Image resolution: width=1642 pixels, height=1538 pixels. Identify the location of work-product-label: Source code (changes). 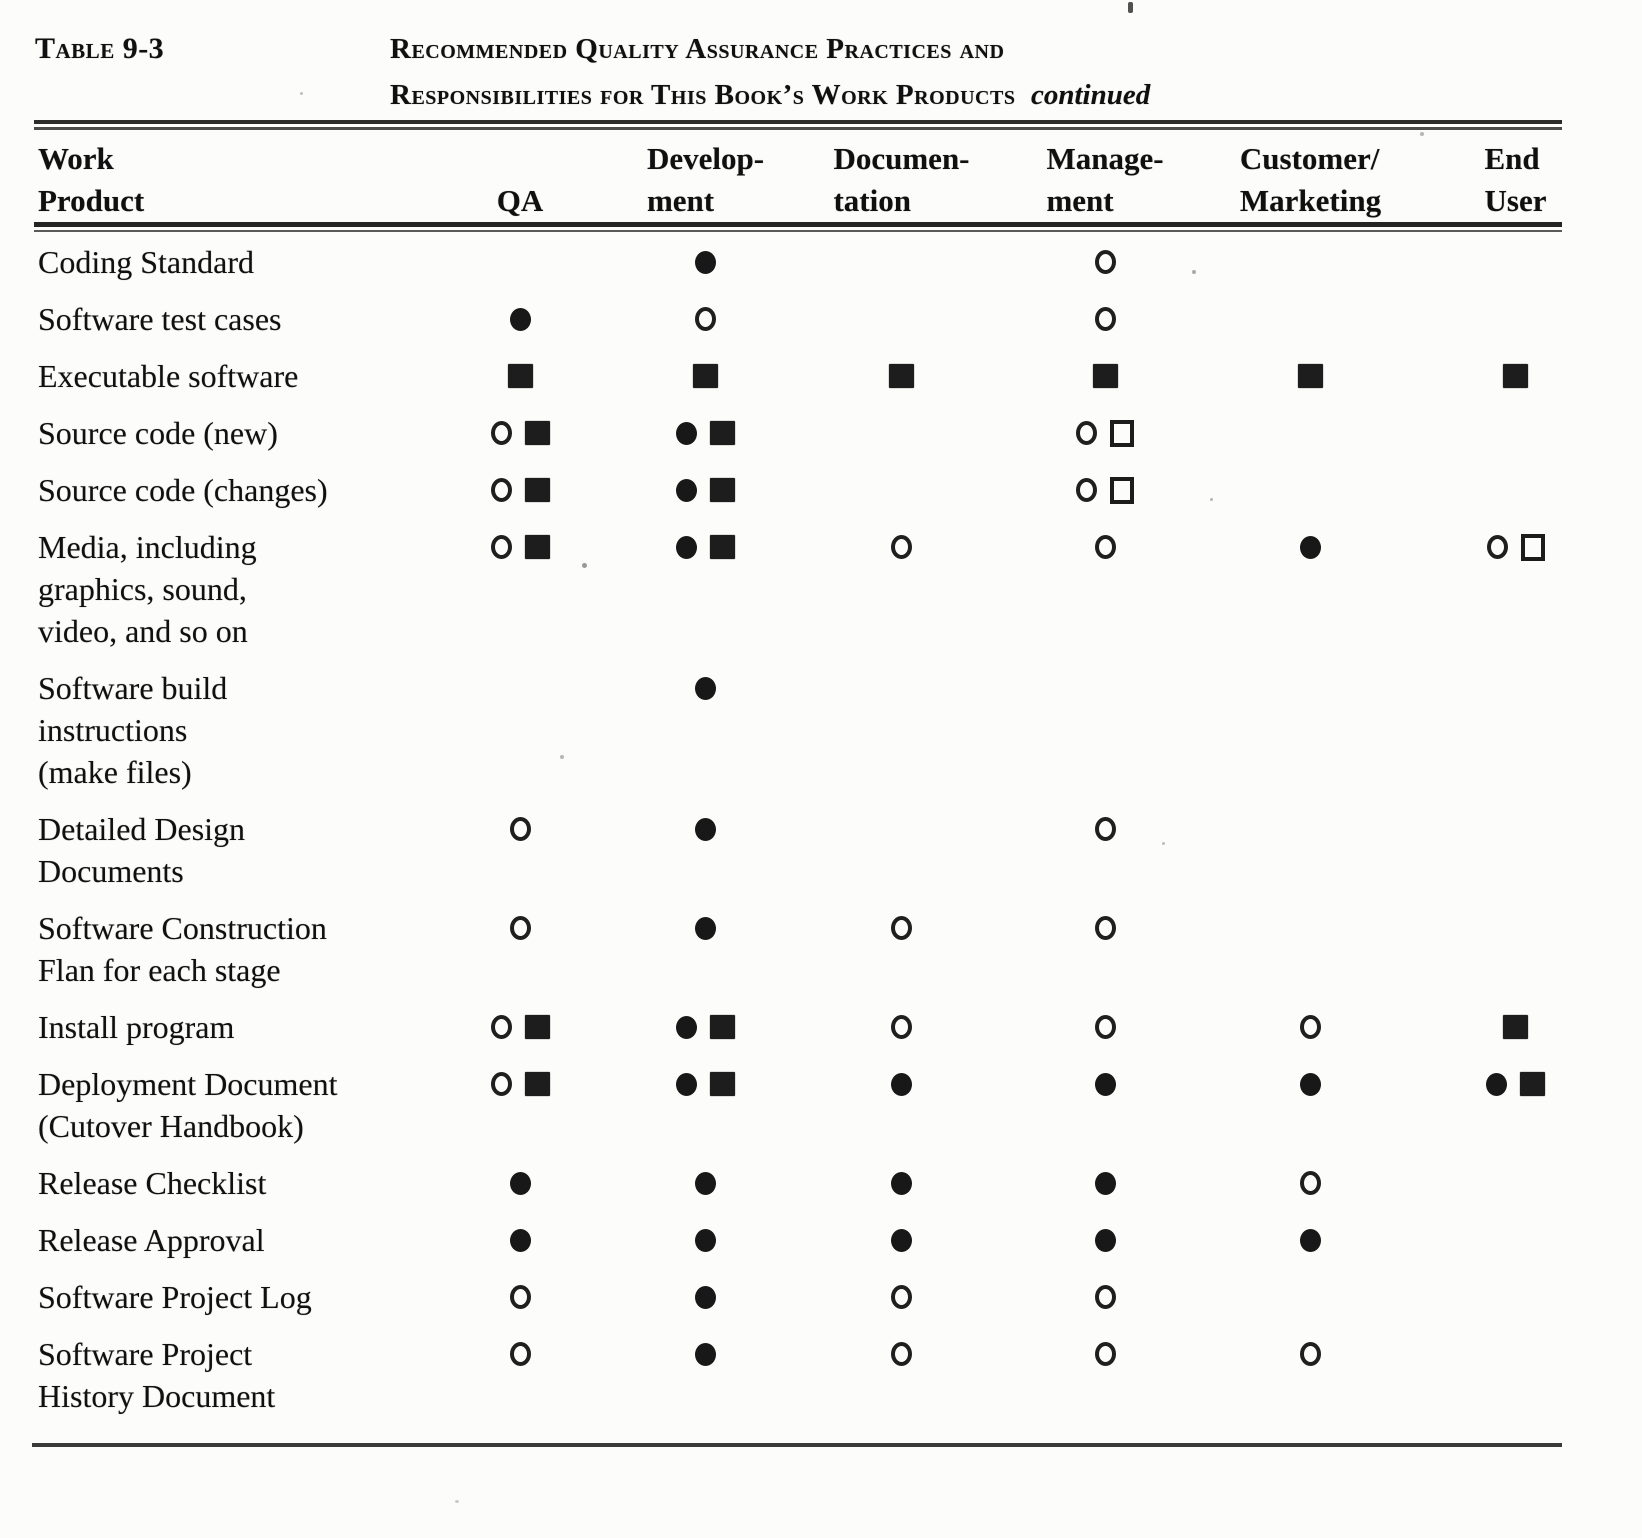
(215, 490).